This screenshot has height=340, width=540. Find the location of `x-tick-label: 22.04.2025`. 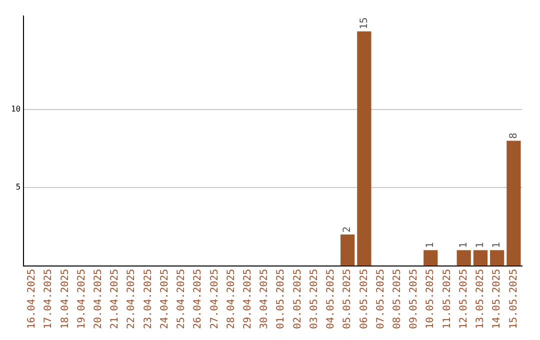

x-tick-label: 22.04.2025 is located at coordinates (132, 299).